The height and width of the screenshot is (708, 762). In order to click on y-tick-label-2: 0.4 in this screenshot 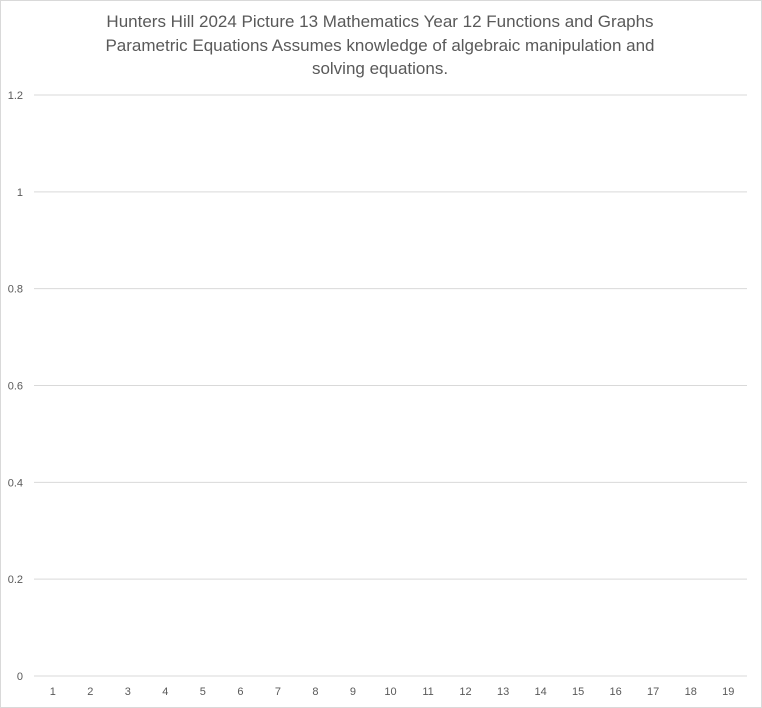, I will do `click(15, 483)`.